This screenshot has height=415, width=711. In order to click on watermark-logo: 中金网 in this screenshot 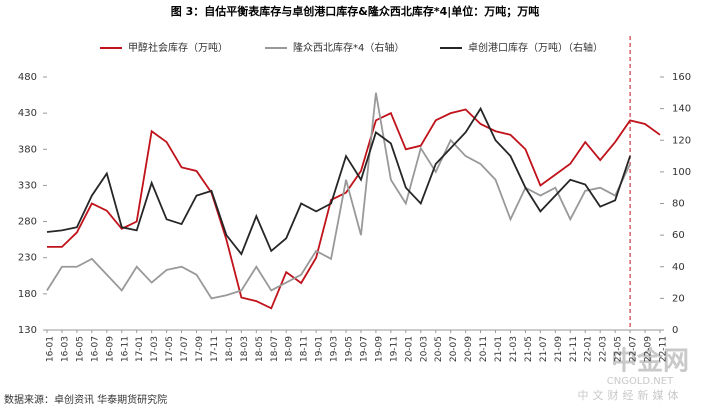, I will do `click(650, 361)`.